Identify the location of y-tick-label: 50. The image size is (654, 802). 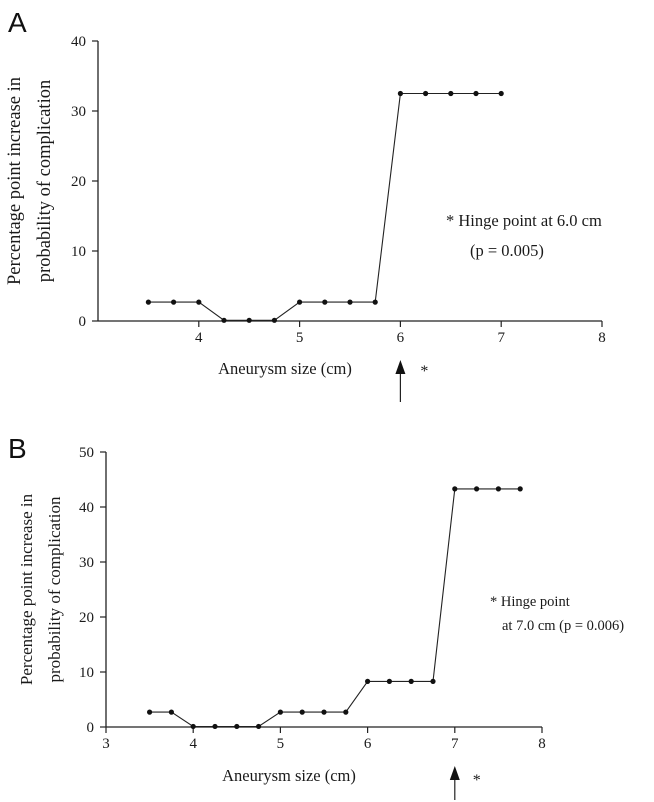
(86, 453).